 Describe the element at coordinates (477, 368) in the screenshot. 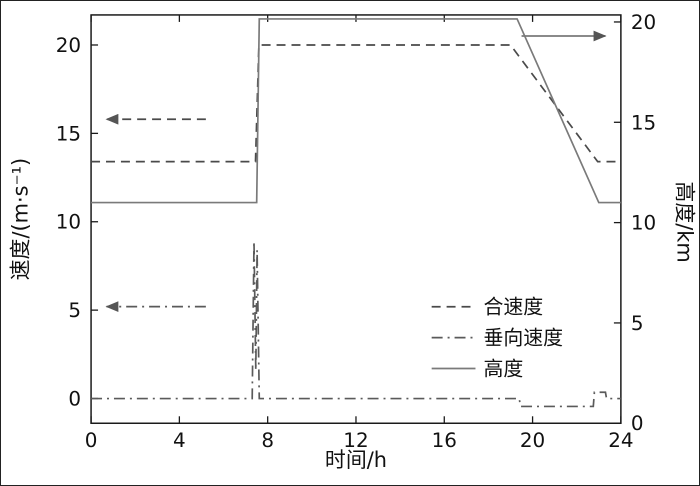

I see `legend-item-altitude: 高度` at that location.